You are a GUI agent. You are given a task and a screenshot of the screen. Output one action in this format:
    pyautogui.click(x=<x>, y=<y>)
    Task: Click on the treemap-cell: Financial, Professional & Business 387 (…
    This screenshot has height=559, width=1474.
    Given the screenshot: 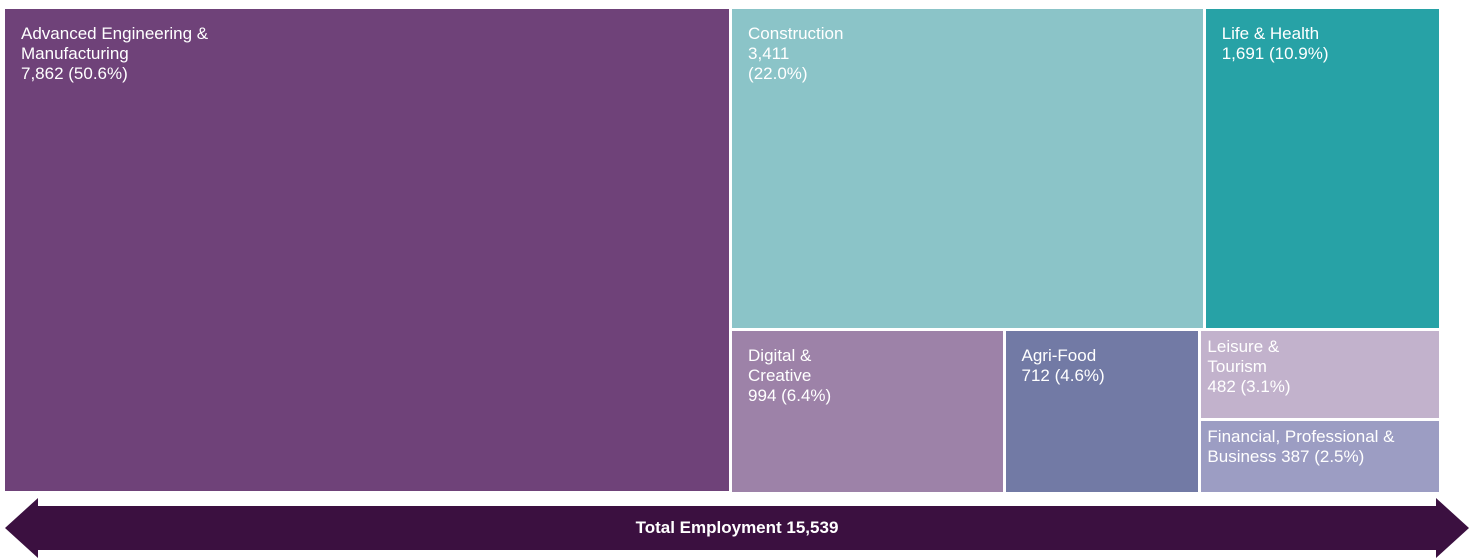 What is the action you would take?
    pyautogui.click(x=1320, y=456)
    